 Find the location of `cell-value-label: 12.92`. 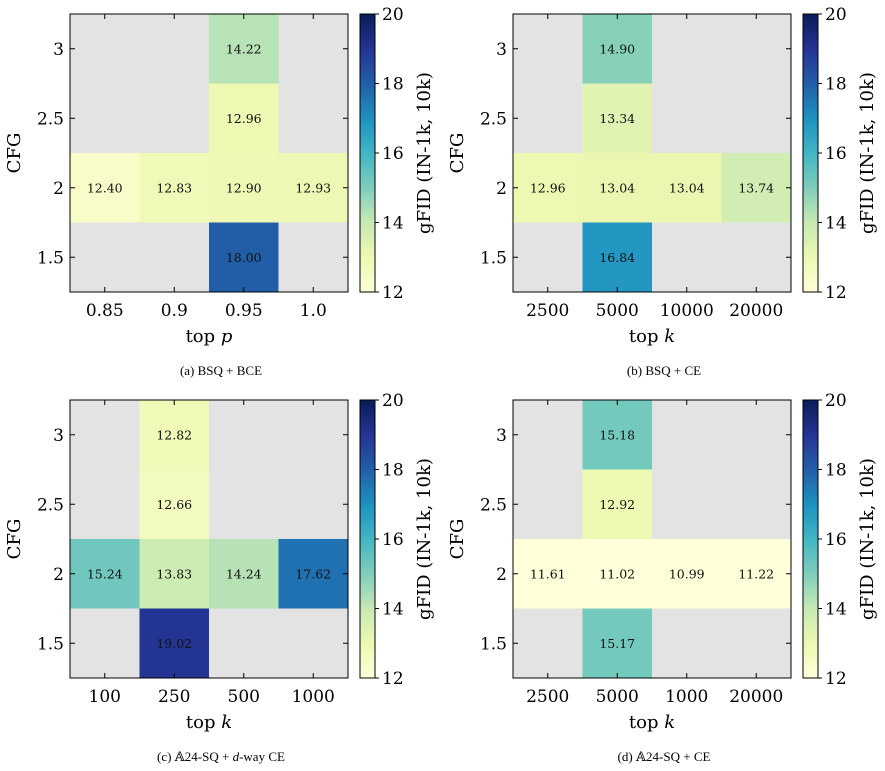

cell-value-label: 12.92 is located at coordinates (617, 504).